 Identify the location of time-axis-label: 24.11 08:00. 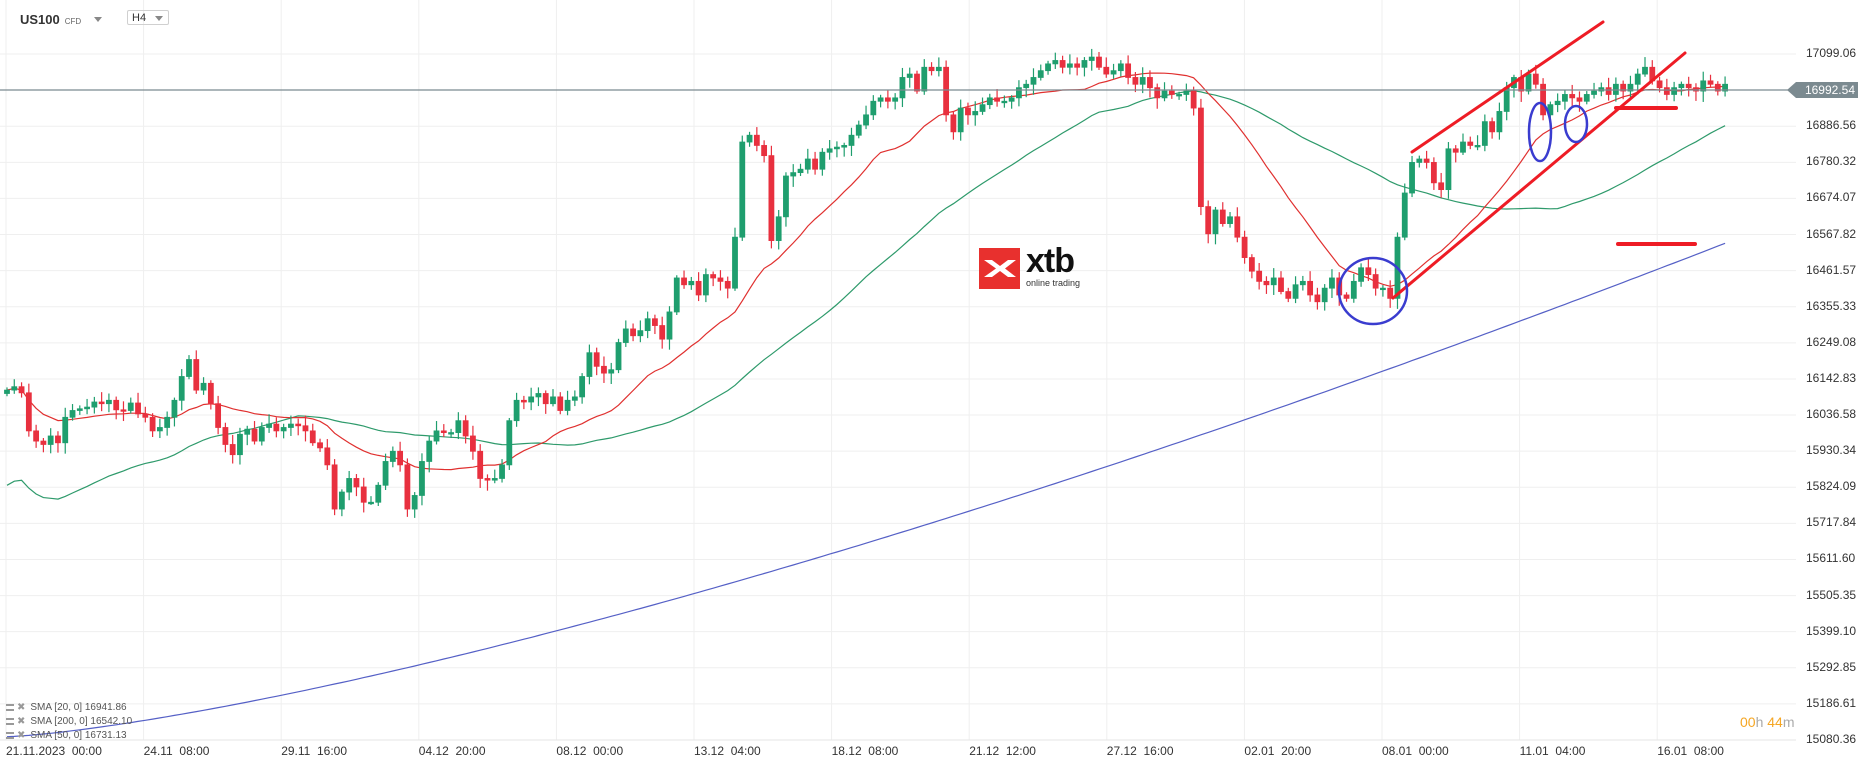
(176, 751).